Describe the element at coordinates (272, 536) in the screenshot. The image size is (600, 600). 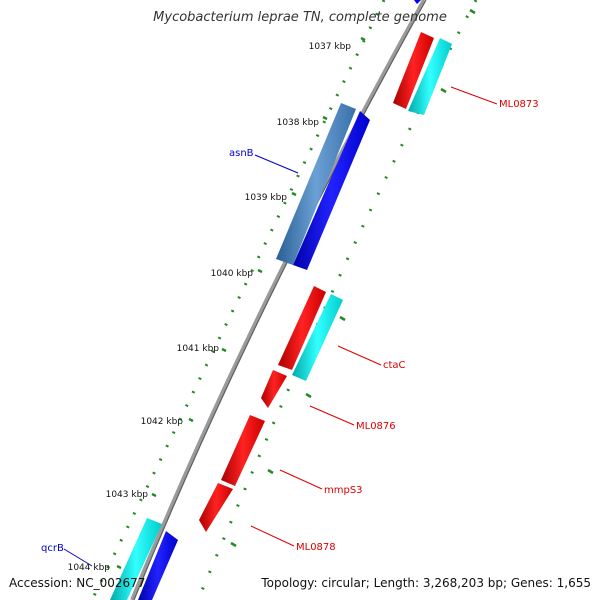
I see `leader-ml0878` at that location.